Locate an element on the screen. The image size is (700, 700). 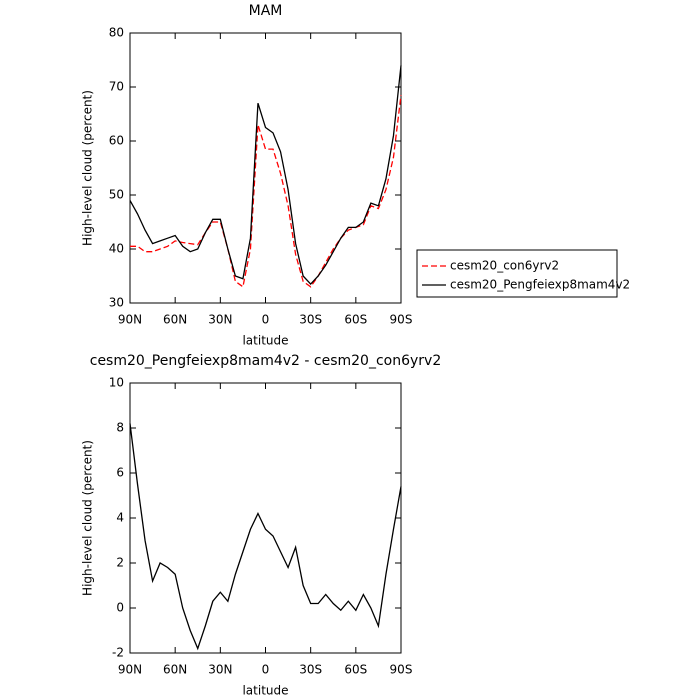
y-tick-label: 0 is located at coordinates (120, 608).